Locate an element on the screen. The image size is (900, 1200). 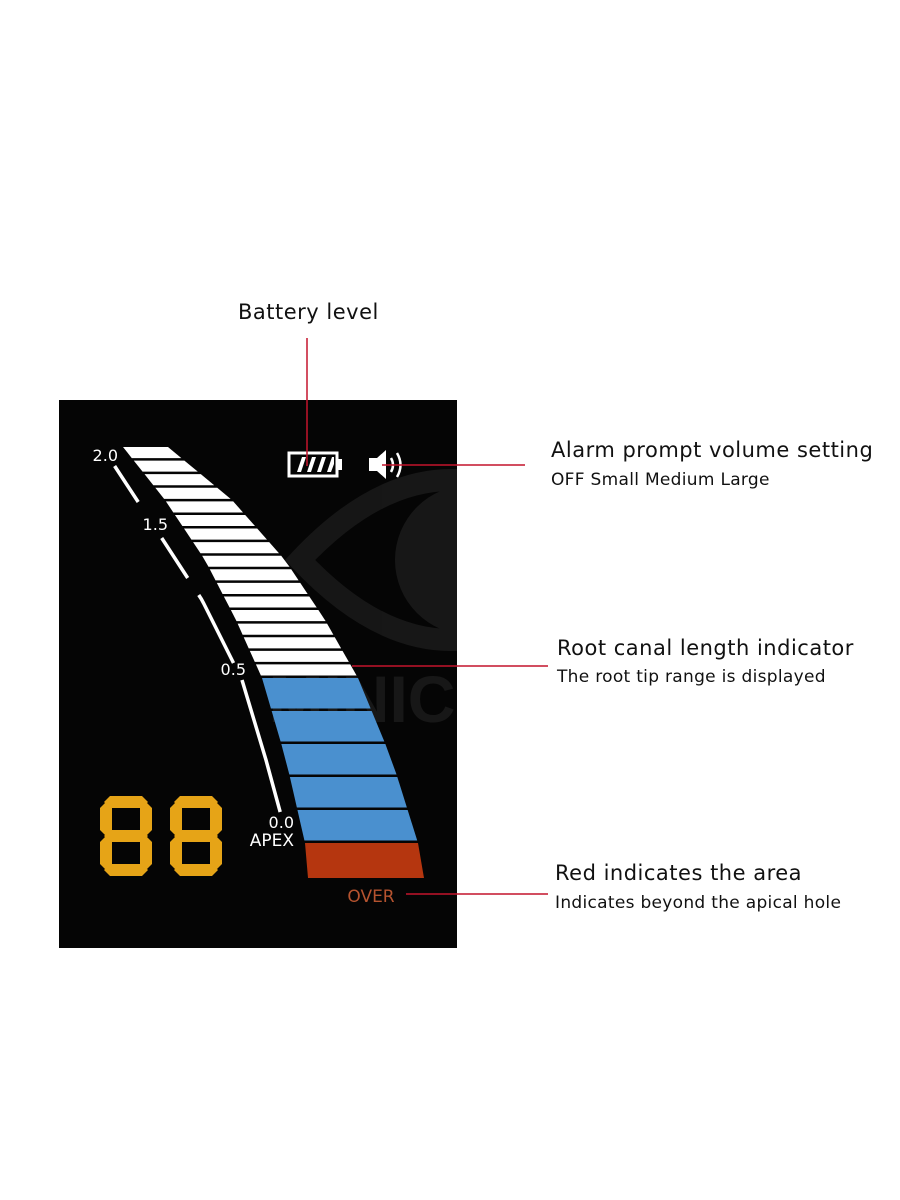
scale-label-1-5: 1.5 is located at coordinates (155, 524).